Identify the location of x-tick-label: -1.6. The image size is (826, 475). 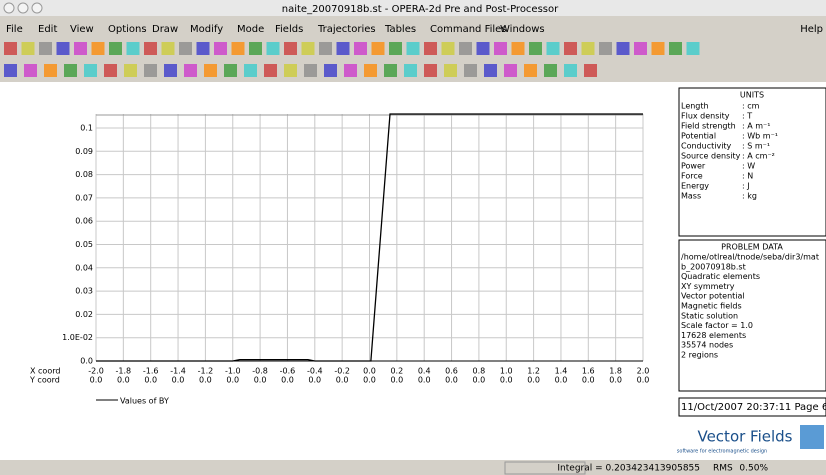
(151, 371).